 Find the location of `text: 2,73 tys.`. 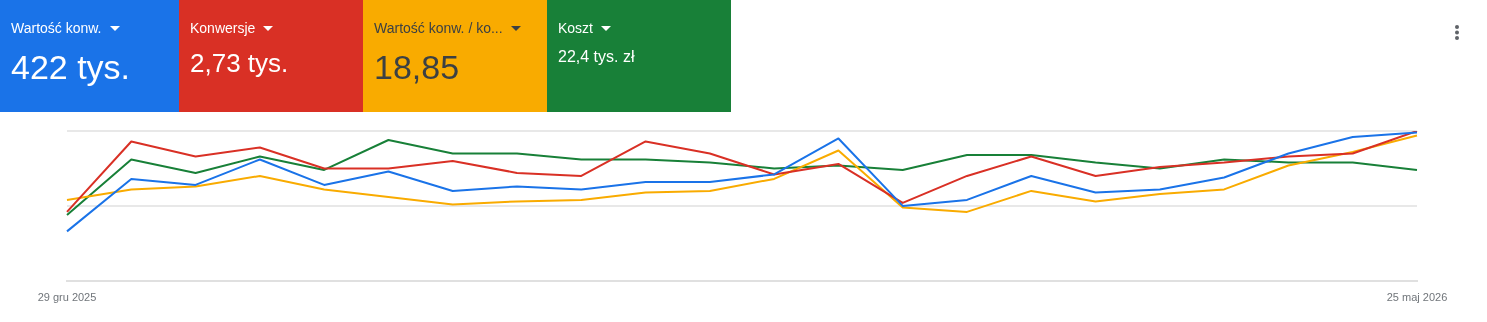

text: 2,73 tys. is located at coordinates (240, 63).